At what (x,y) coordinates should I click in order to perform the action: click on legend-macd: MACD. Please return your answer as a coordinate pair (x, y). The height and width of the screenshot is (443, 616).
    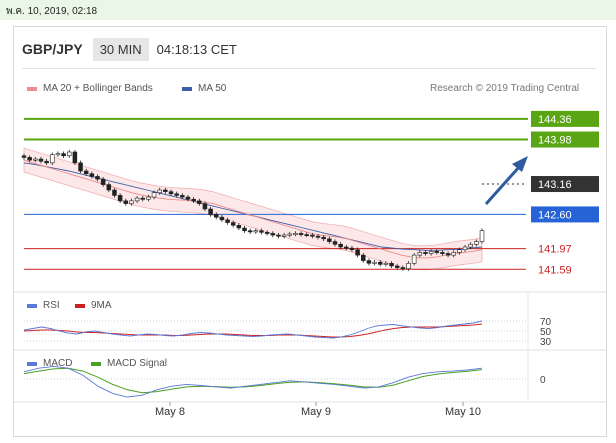
    Looking at the image, I should click on (49, 363).